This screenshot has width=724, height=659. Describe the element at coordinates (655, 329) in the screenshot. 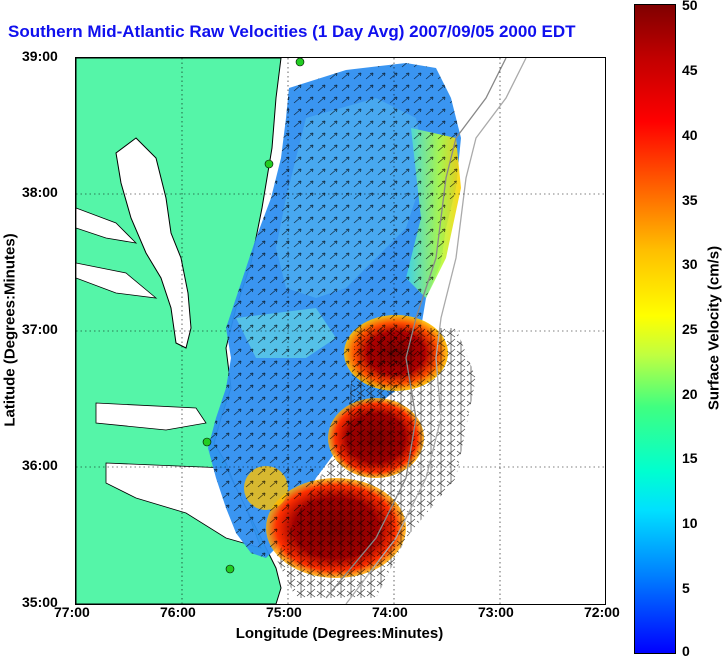

I see `colorbar` at that location.